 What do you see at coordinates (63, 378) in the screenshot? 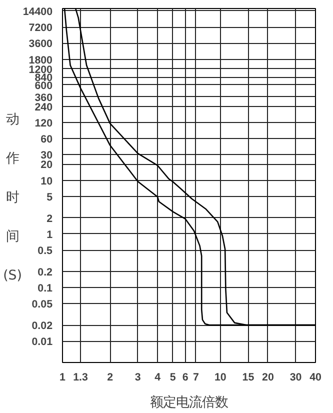
I see `x-tick-label: 1` at bounding box center [63, 378].